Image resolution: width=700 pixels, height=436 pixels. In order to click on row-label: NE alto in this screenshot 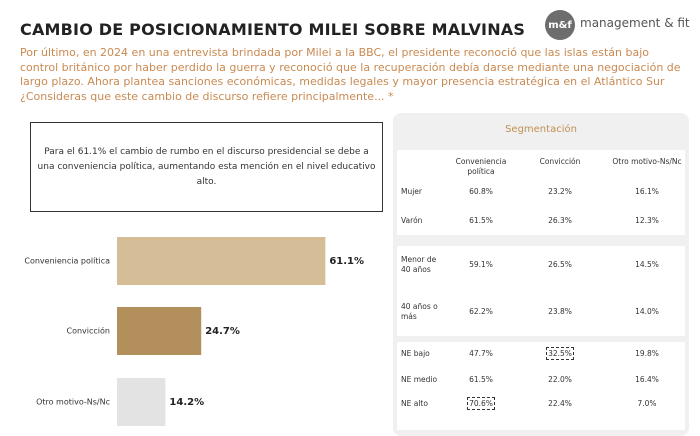, I will do `click(414, 403)`.